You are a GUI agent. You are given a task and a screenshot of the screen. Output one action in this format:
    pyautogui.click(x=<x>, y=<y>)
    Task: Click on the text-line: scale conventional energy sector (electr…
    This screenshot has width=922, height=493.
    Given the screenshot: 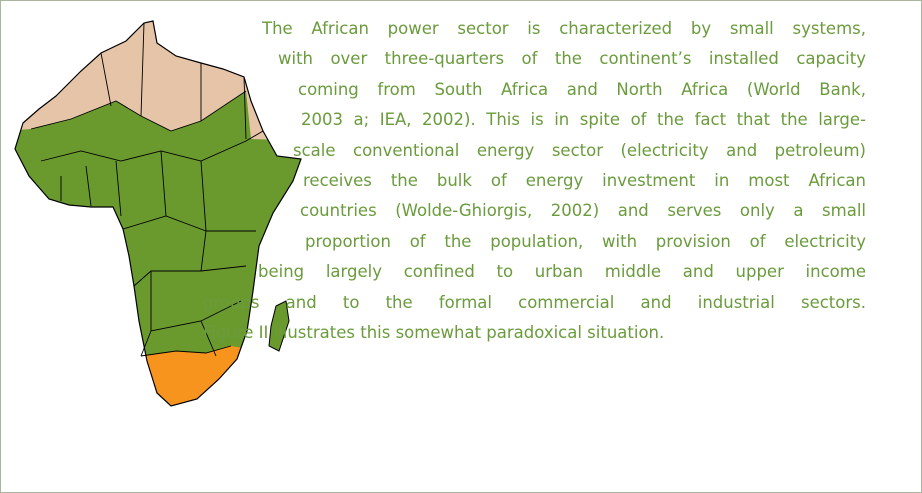 What is the action you would take?
    pyautogui.click(x=579, y=150)
    